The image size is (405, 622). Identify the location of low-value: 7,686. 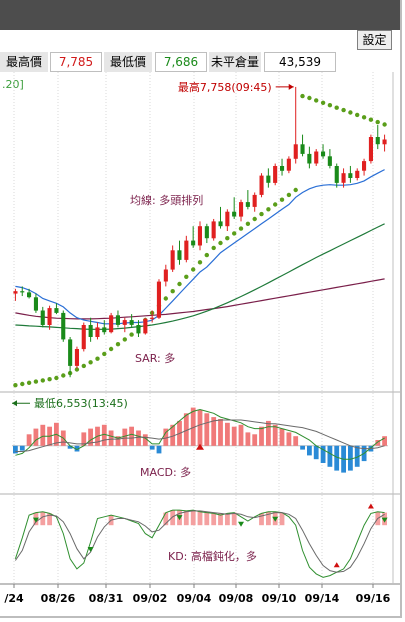
(181, 62).